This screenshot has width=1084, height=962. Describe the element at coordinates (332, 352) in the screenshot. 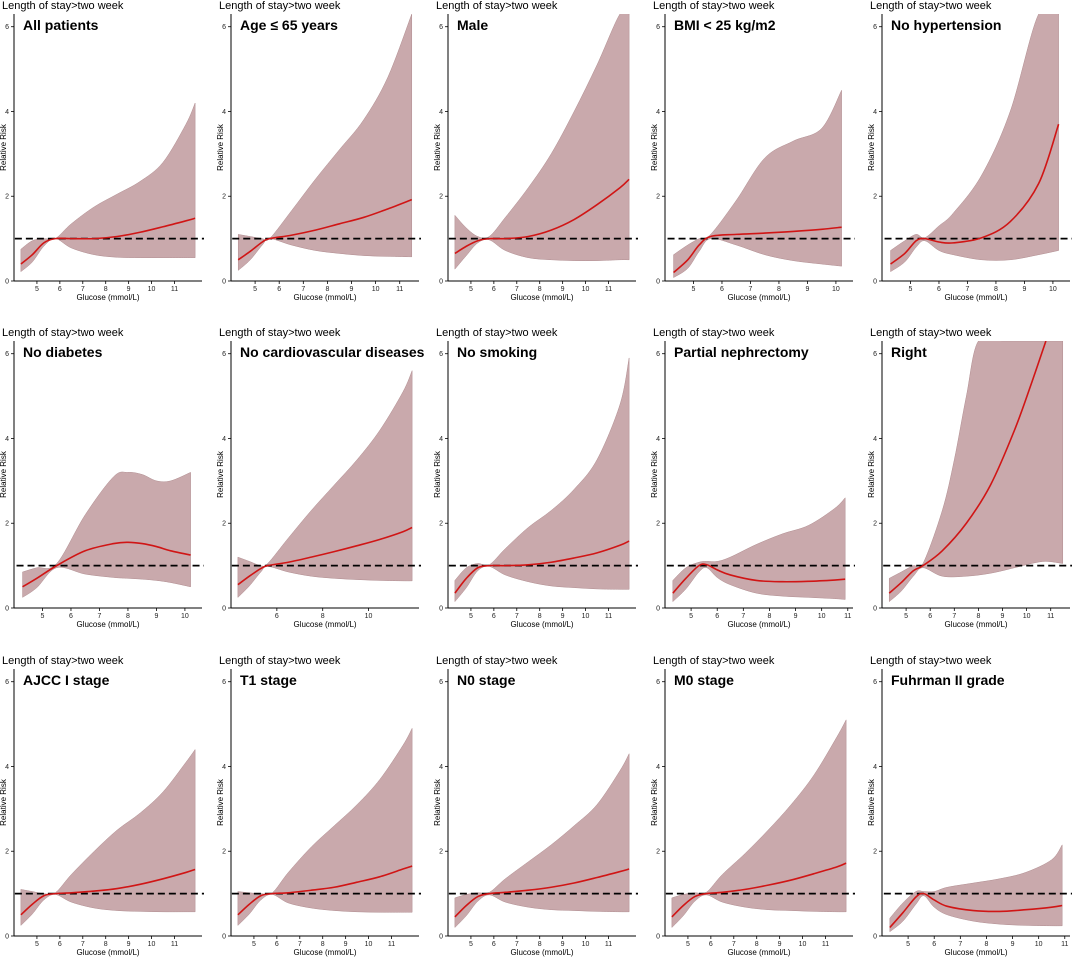

I see `panel-subtitle: No cardiovascular diseases` at that location.